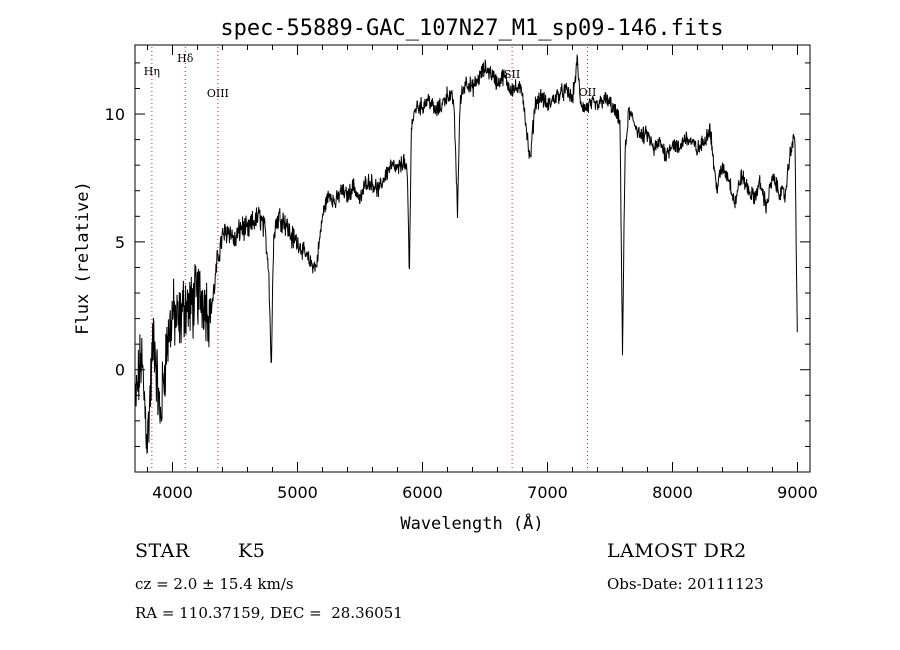 The height and width of the screenshot is (650, 900). I want to click on x-tick-label: 7000, so click(547, 492).